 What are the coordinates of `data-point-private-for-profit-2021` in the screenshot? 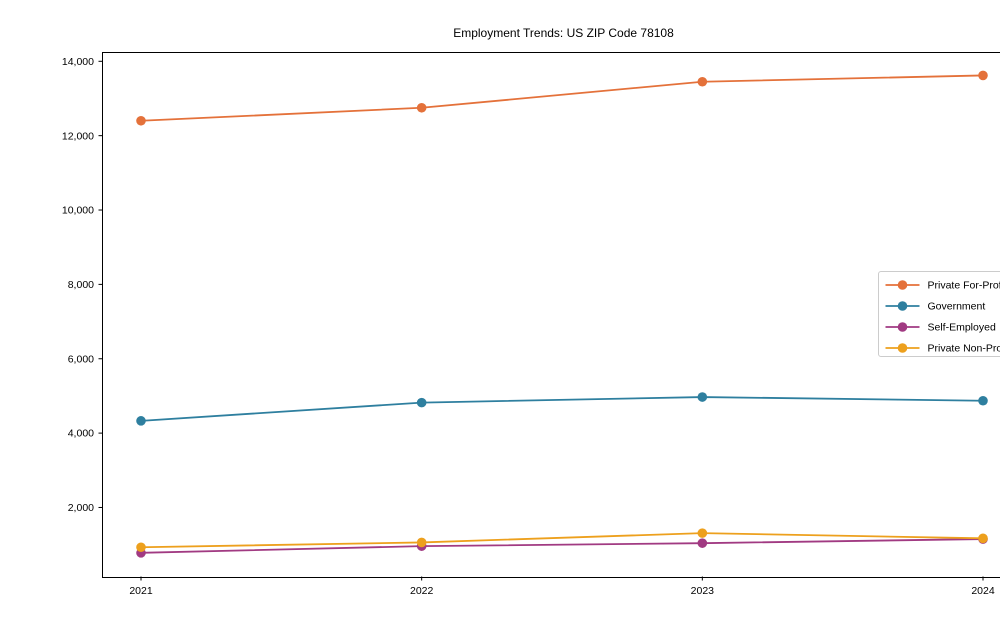 It's located at (141, 121).